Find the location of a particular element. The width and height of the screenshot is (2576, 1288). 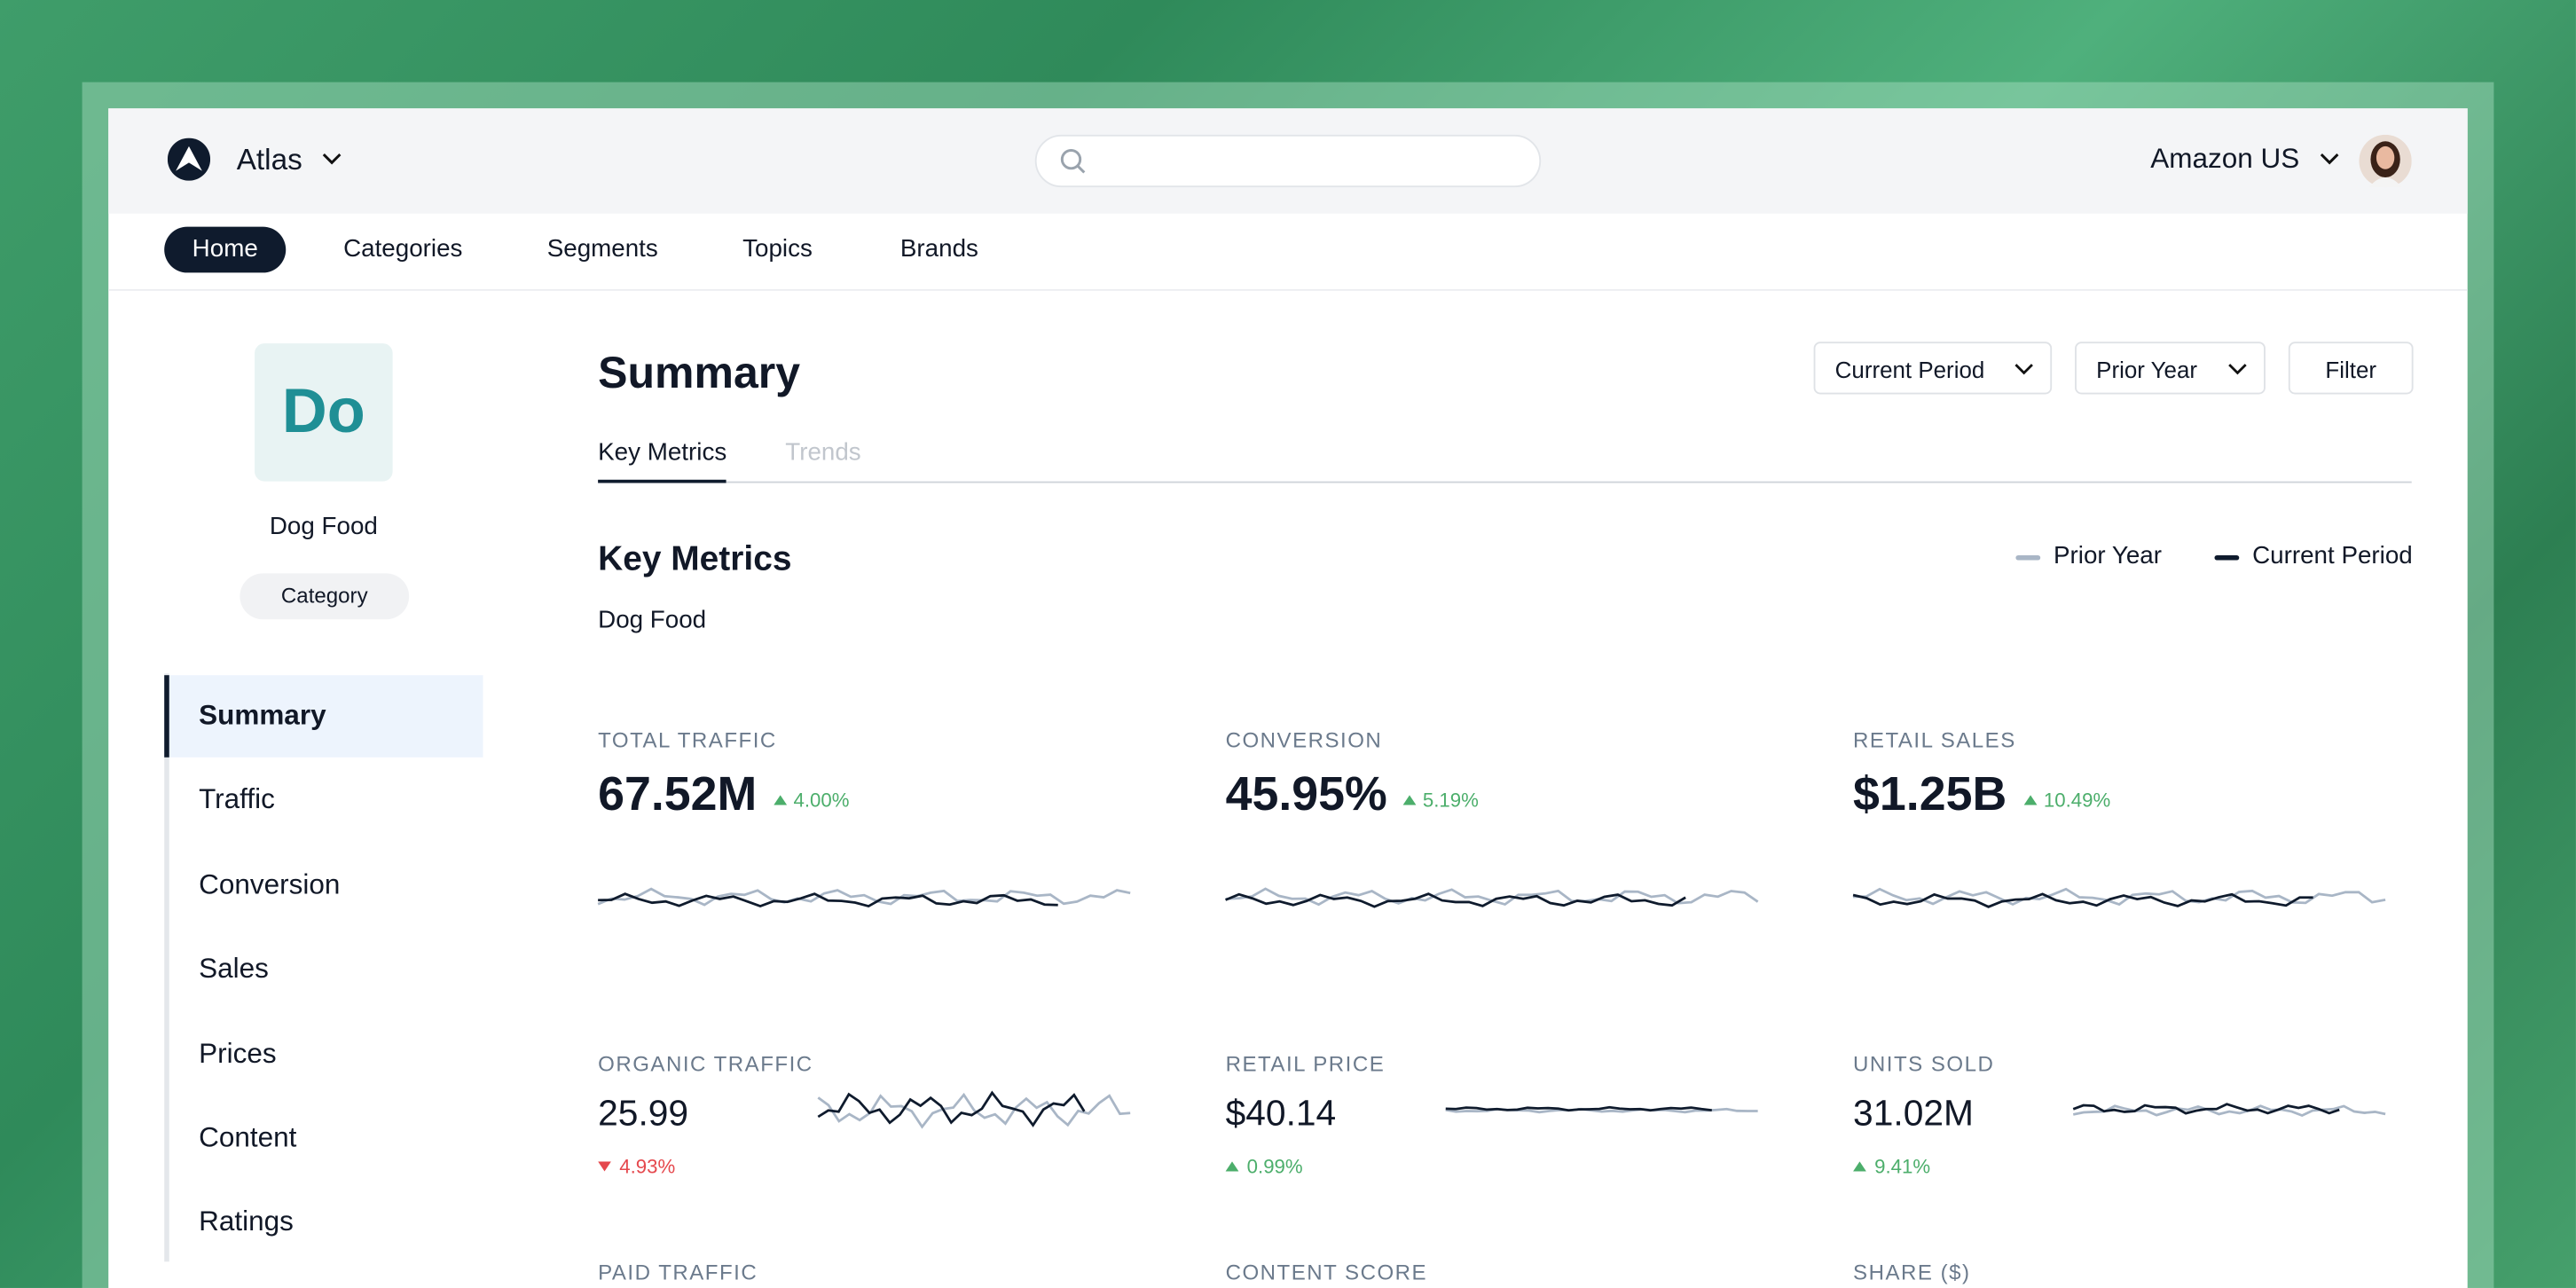

metric-label: CONVERSION is located at coordinates (1304, 740).